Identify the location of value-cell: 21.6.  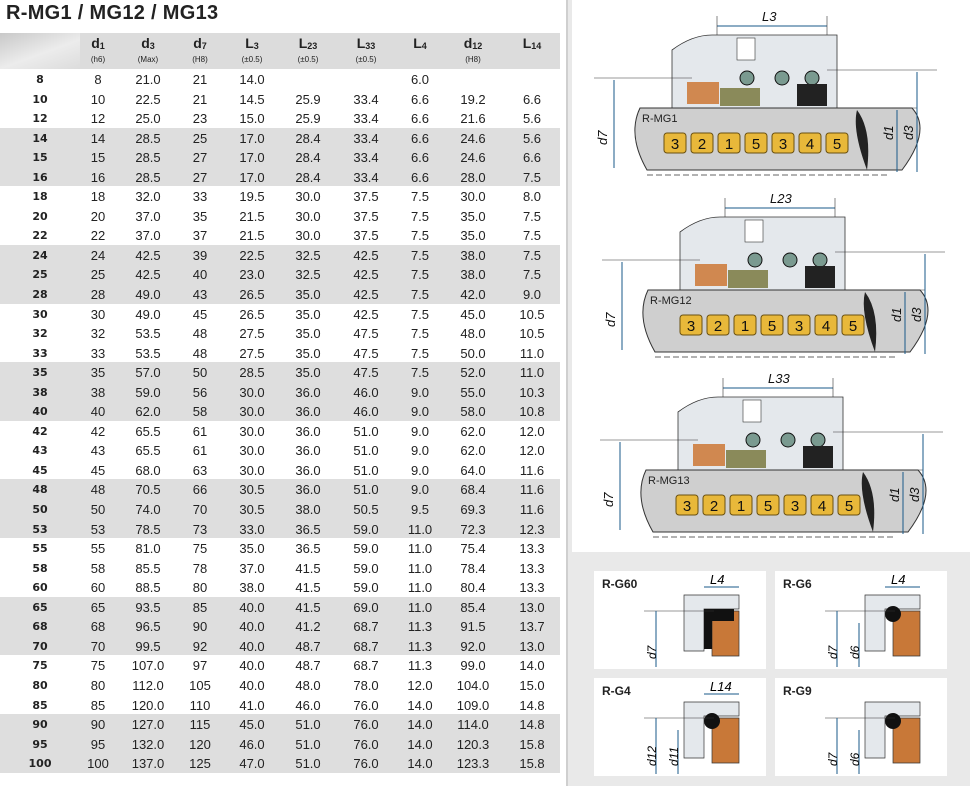
(473, 119).